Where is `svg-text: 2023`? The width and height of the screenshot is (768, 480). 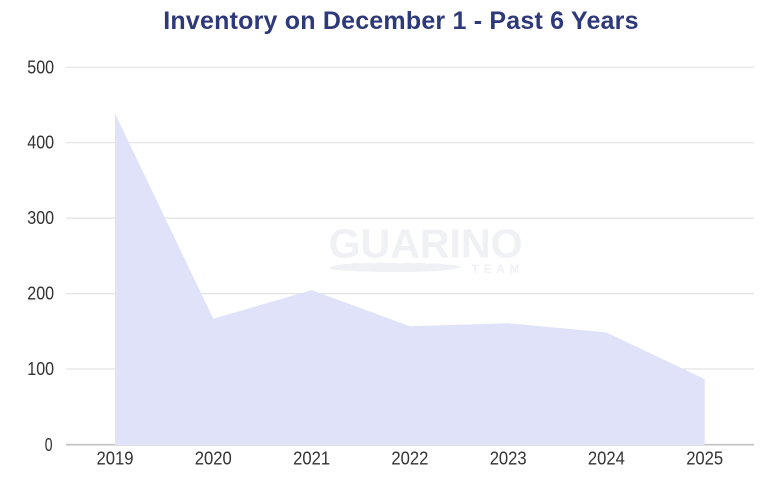
svg-text: 2023 is located at coordinates (508, 459).